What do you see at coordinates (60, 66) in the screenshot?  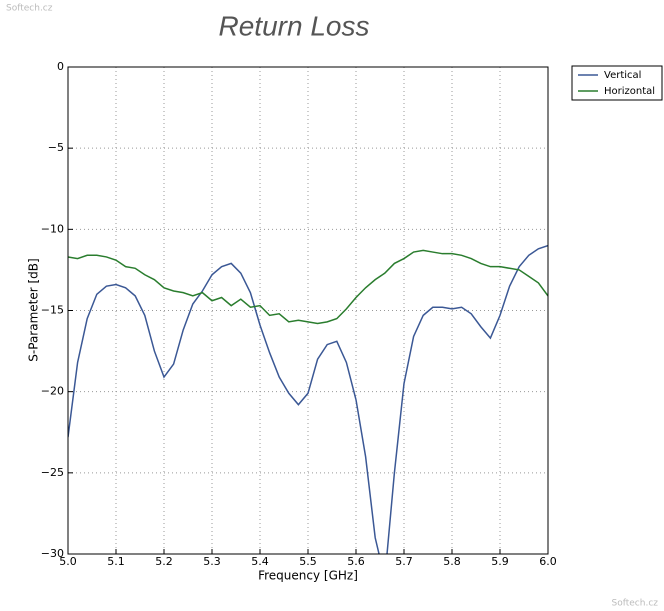 I see `y-tick-label: 0` at bounding box center [60, 66].